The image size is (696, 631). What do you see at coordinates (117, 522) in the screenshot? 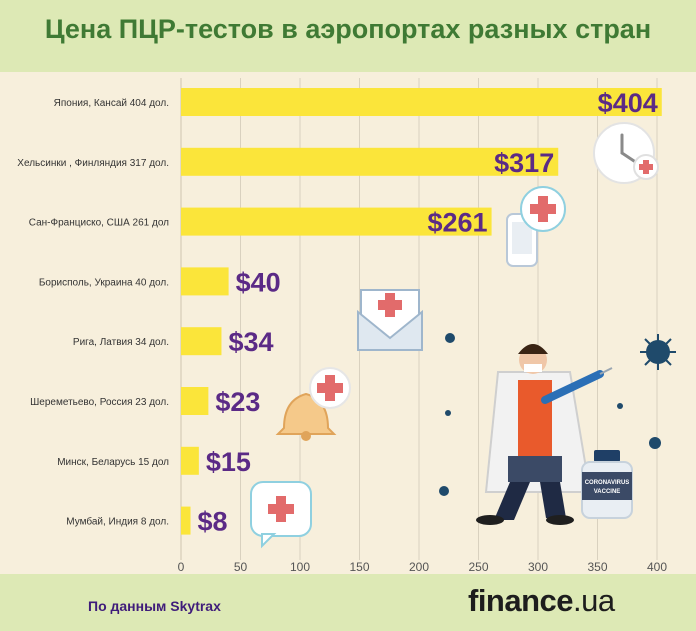
I see `category-label: Мумбай, Индия 8 дол.` at bounding box center [117, 522].